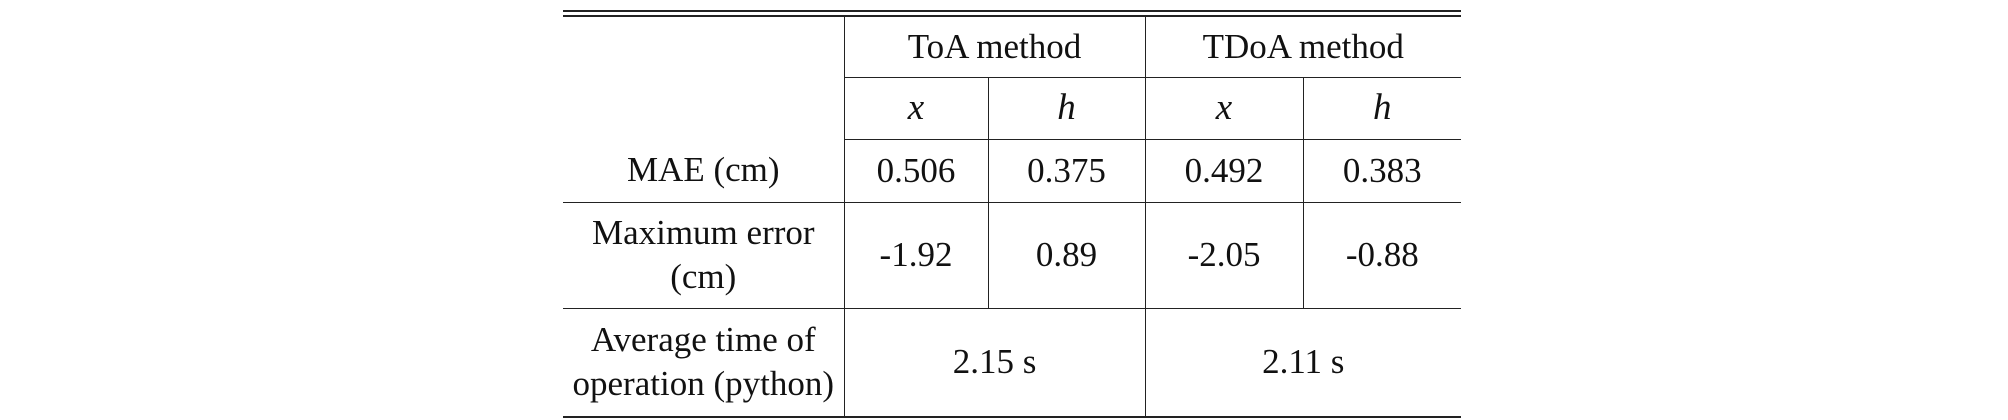  What do you see at coordinates (1303, 363) in the screenshot?
I see `merged-cell-tdoa-time: 2.11 s` at bounding box center [1303, 363].